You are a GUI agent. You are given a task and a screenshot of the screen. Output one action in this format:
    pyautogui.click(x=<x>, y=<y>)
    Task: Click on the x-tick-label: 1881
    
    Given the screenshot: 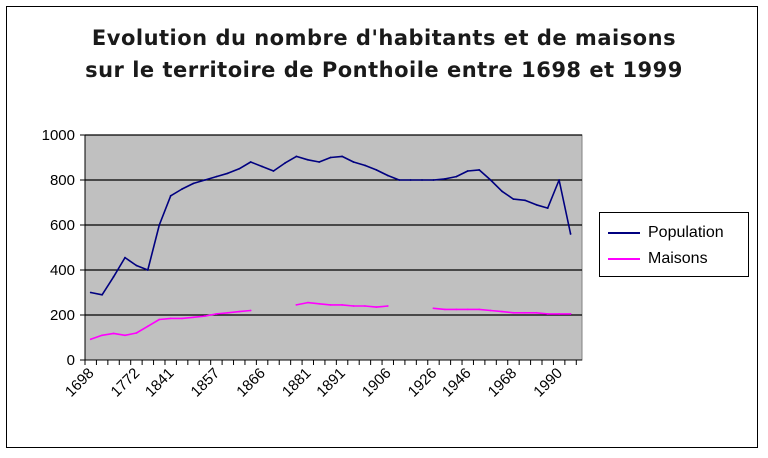 What is the action you would take?
    pyautogui.click(x=297, y=383)
    